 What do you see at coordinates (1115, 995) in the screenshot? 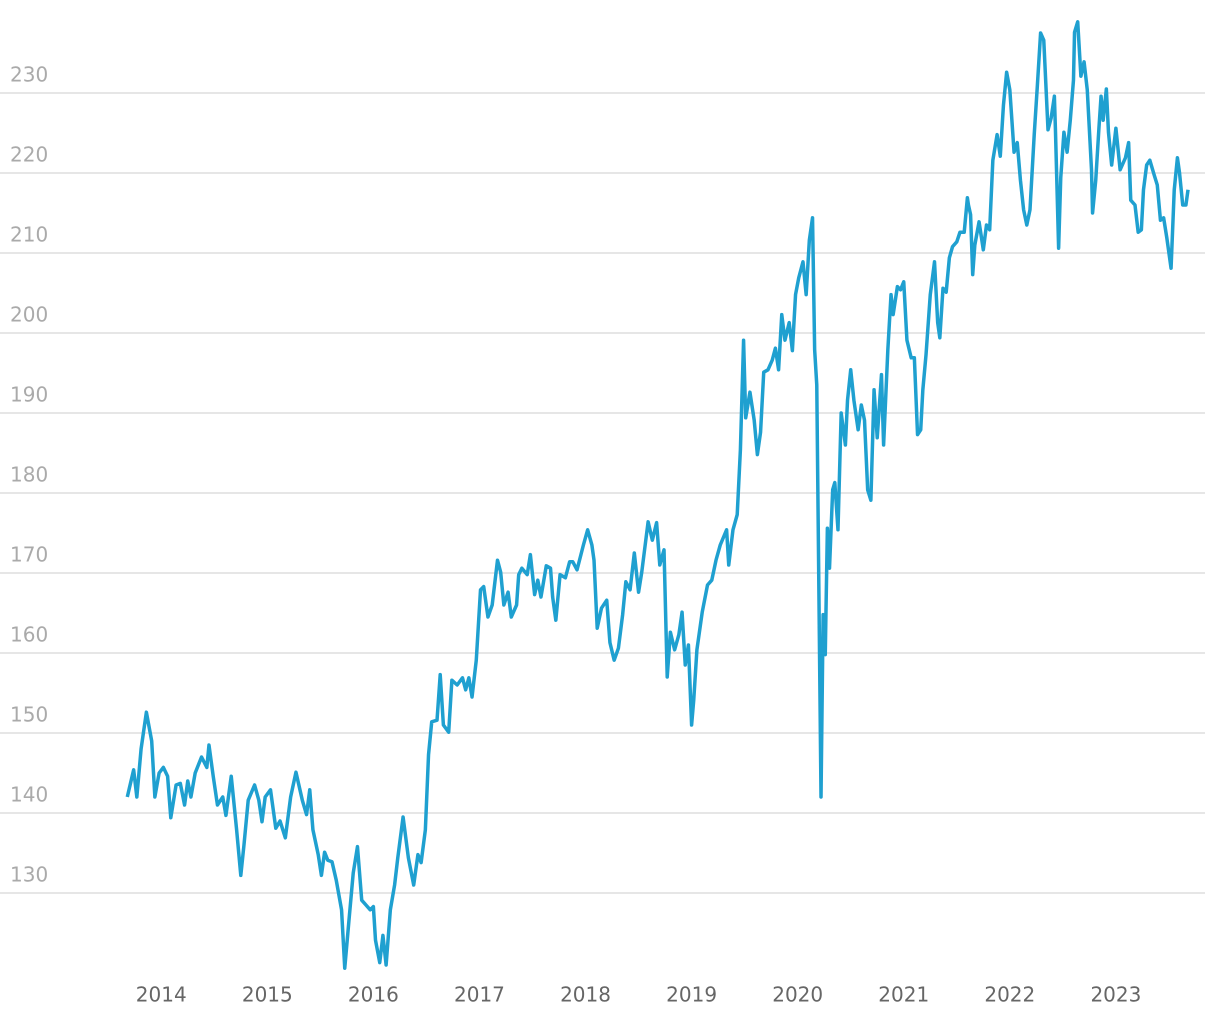
I see `x-tick-label: 2023` at bounding box center [1115, 995].